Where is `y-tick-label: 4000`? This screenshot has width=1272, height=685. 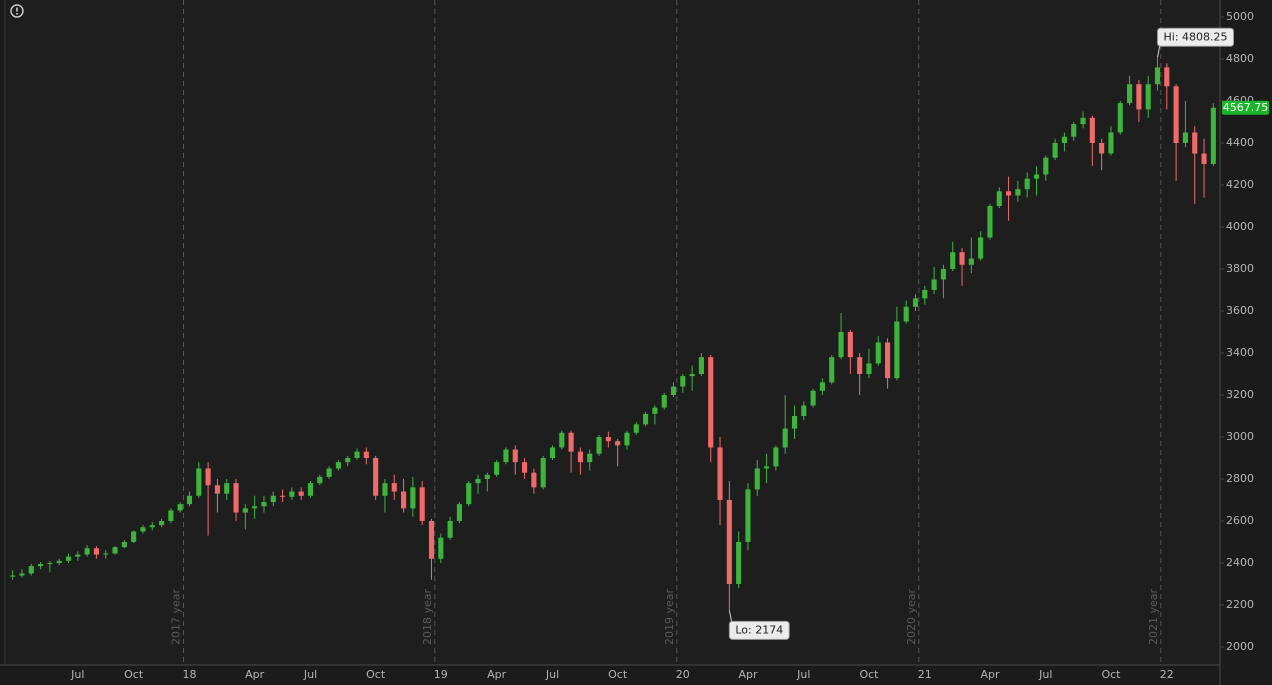 y-tick-label: 4000 is located at coordinates (1240, 226).